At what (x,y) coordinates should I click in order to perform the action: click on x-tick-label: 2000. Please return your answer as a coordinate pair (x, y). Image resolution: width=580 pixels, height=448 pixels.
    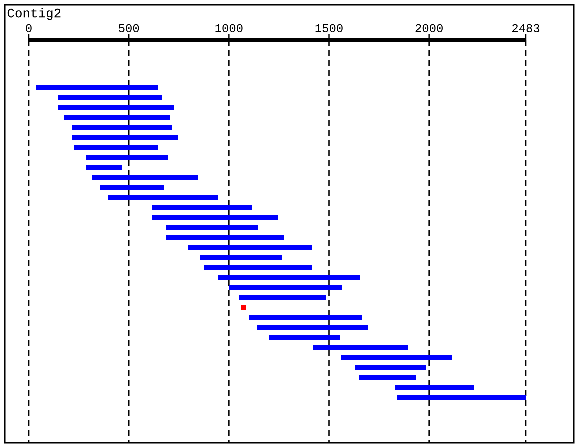
    Looking at the image, I should click on (429, 28).